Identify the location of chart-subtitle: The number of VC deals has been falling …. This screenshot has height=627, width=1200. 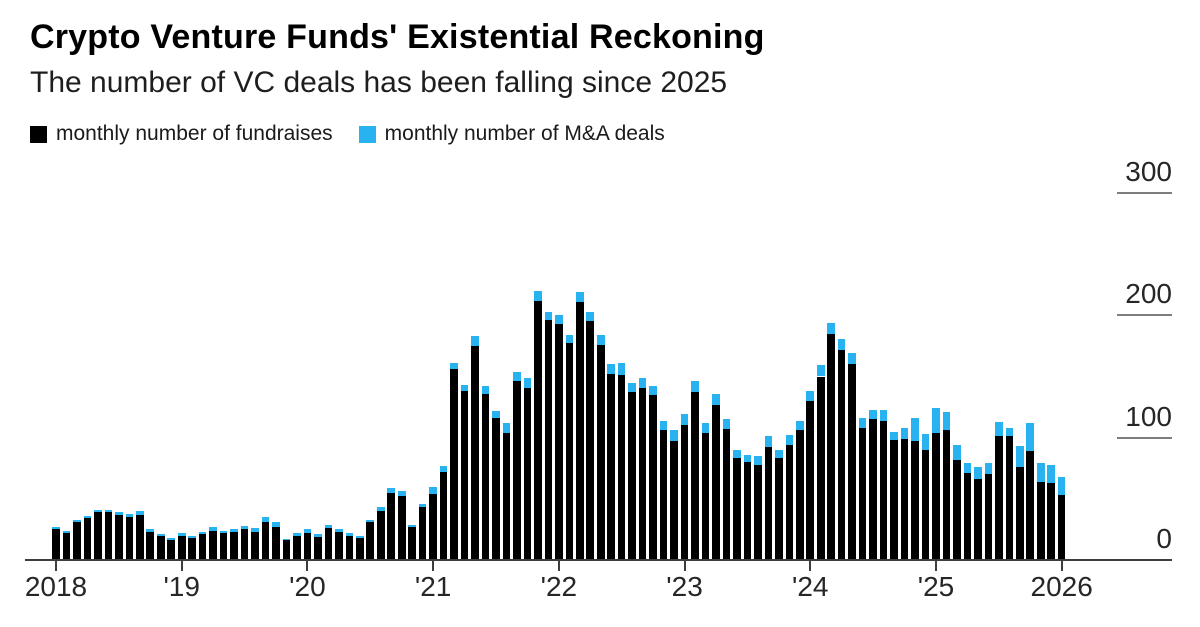
(379, 82).